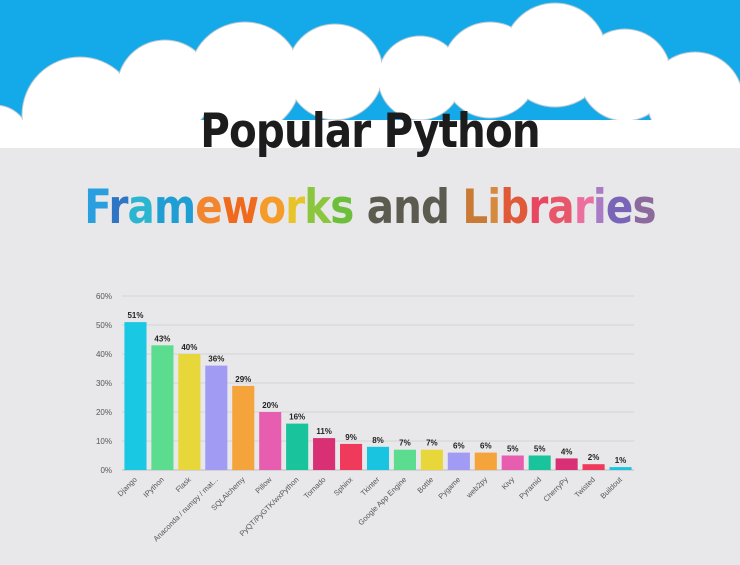  Describe the element at coordinates (530, 488) in the screenshot. I see `x-tick-label: Pyramid` at that location.